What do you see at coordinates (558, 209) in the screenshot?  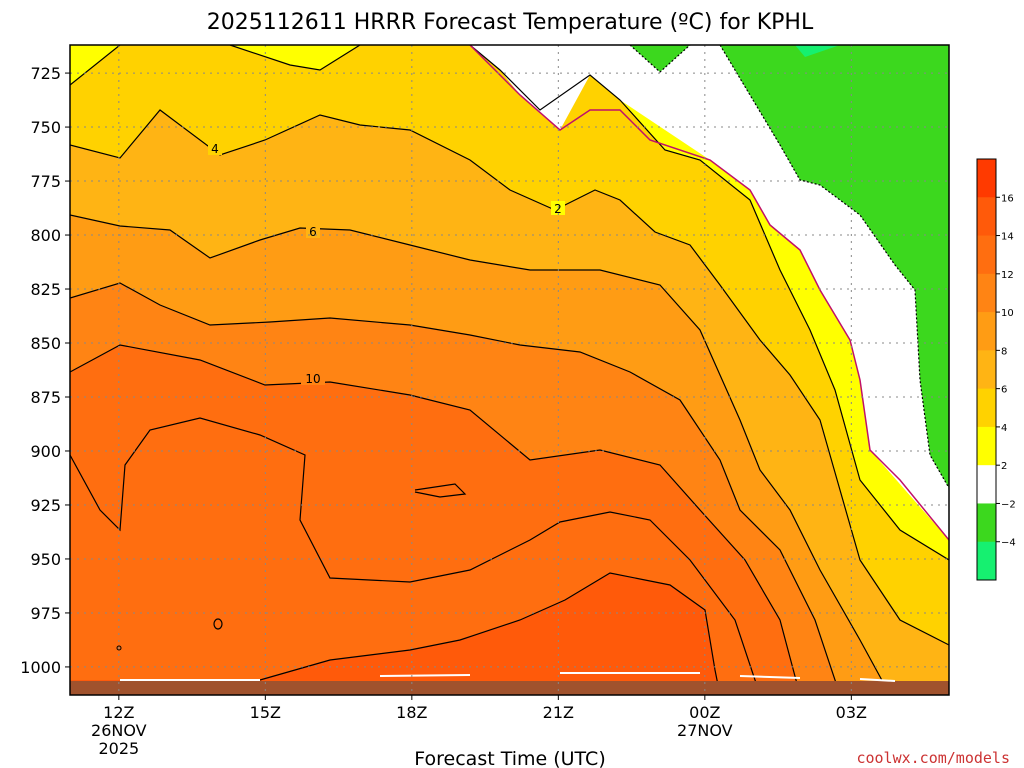 I see `contour-label-2: 2` at bounding box center [558, 209].